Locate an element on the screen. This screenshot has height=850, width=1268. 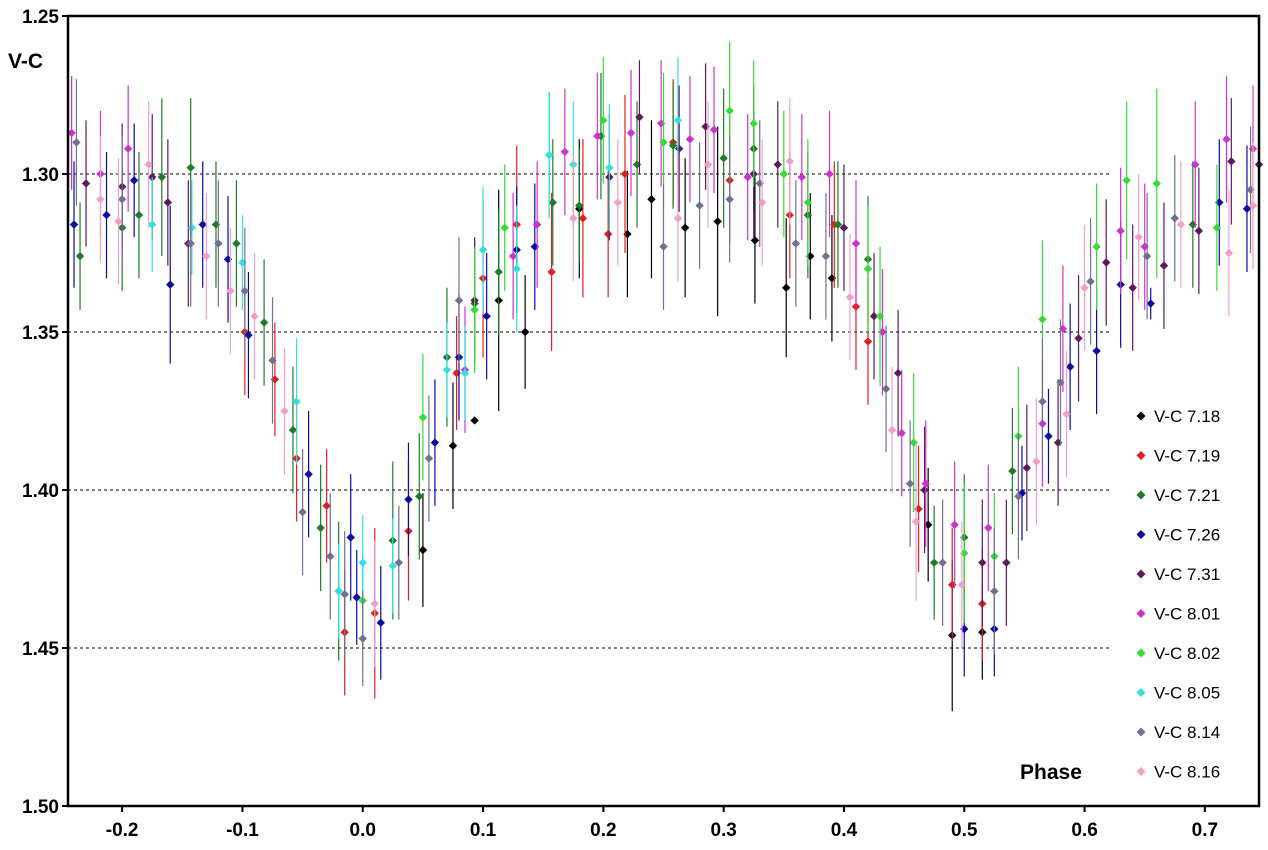
x-tick-label: 0.1 is located at coordinates (483, 830).